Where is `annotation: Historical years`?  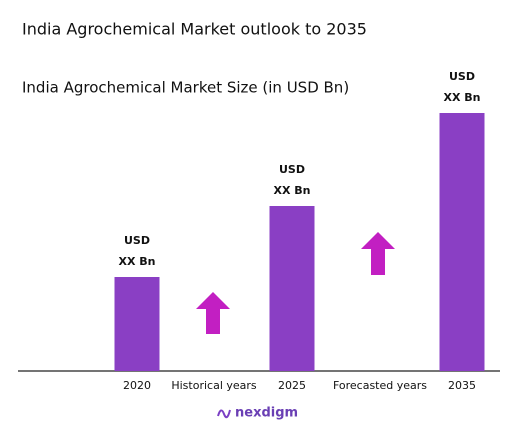 annotation: Historical years is located at coordinates (214, 385).